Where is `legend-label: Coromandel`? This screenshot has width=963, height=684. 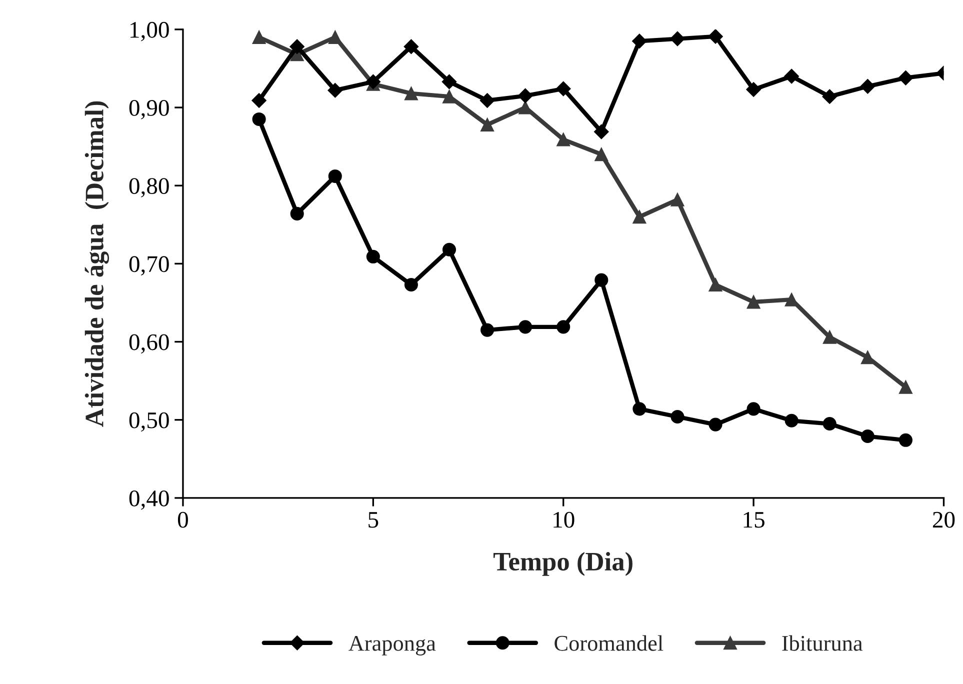
legend-label: Coromandel is located at coordinates (609, 643).